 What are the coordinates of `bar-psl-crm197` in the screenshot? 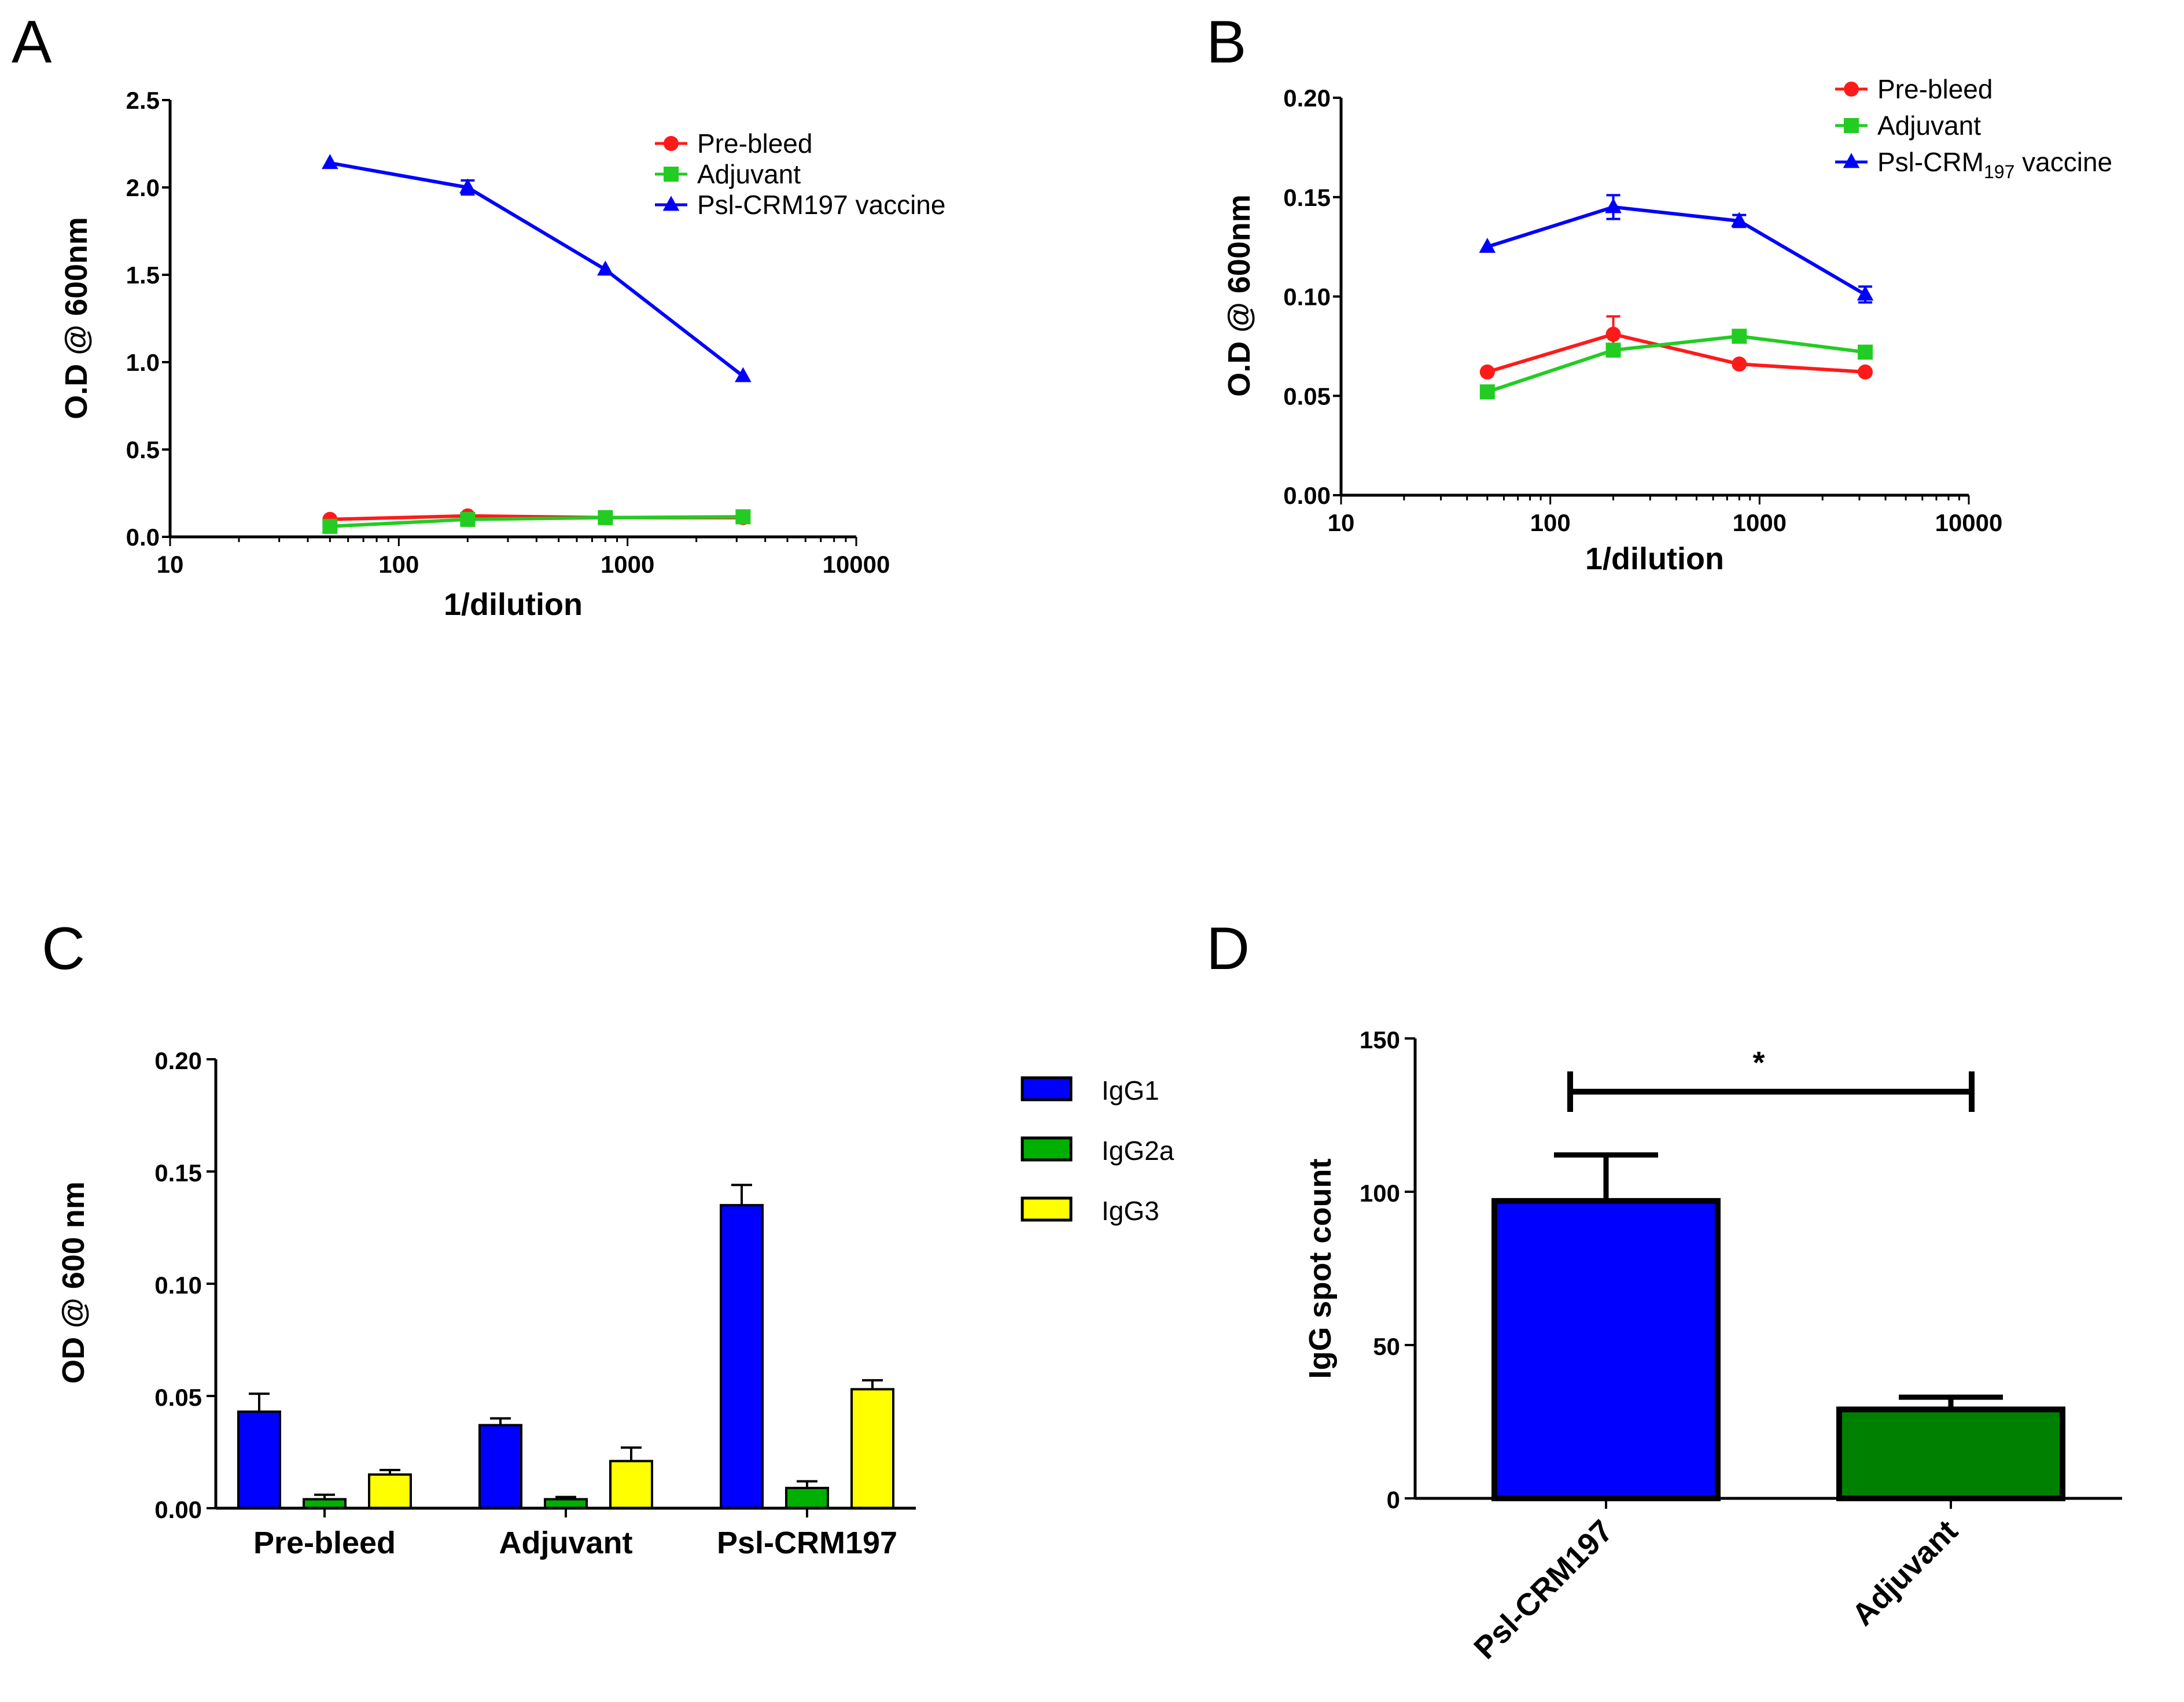 It's located at (1606, 1349).